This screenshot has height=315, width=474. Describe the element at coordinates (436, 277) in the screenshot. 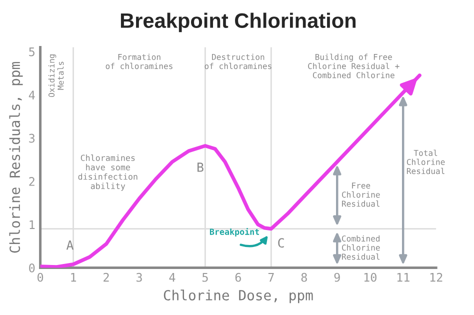

I see `x-tick-label: 12` at that location.